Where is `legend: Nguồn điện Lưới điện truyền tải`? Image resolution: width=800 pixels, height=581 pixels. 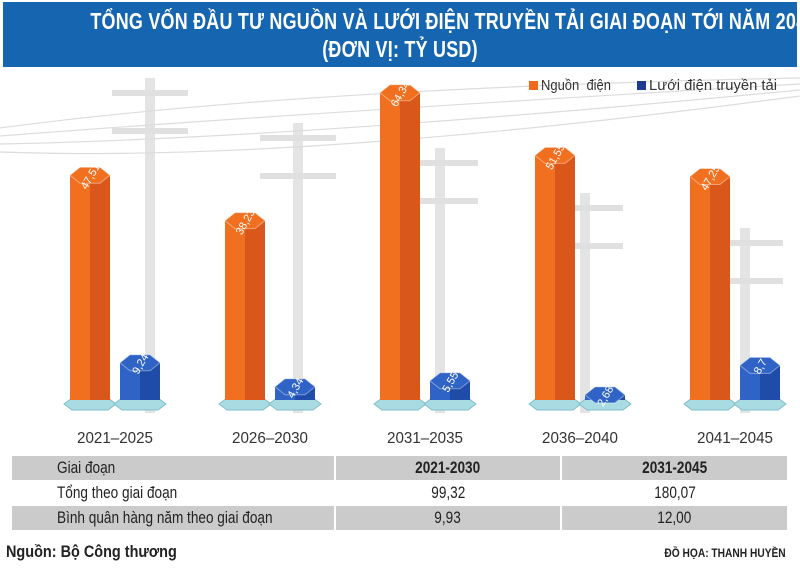 legend: Nguồn điện Lưới điện truyền tải is located at coordinates (653, 85).